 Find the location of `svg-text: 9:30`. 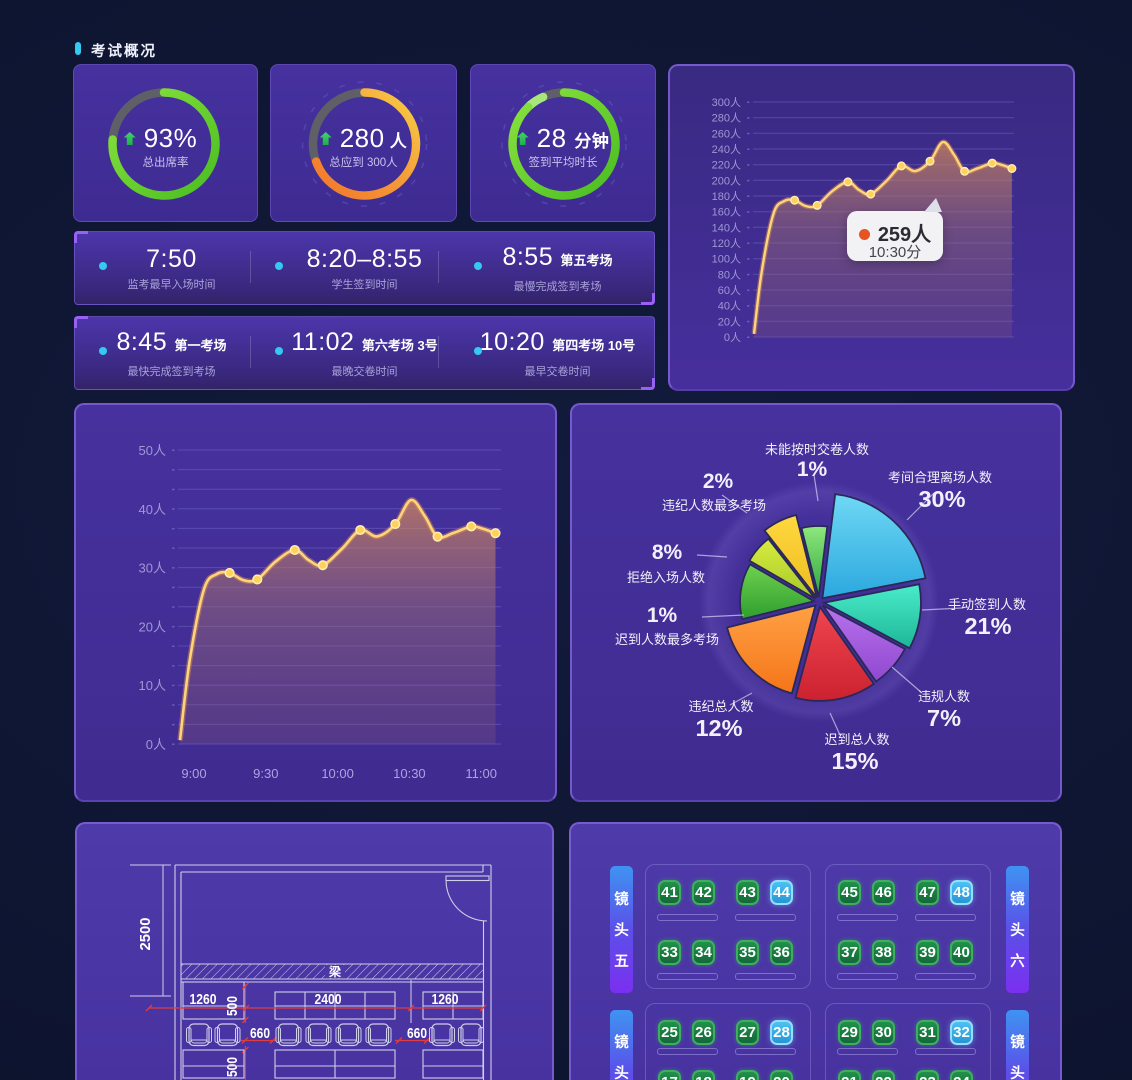

svg-text: 9:30 is located at coordinates (265, 773).